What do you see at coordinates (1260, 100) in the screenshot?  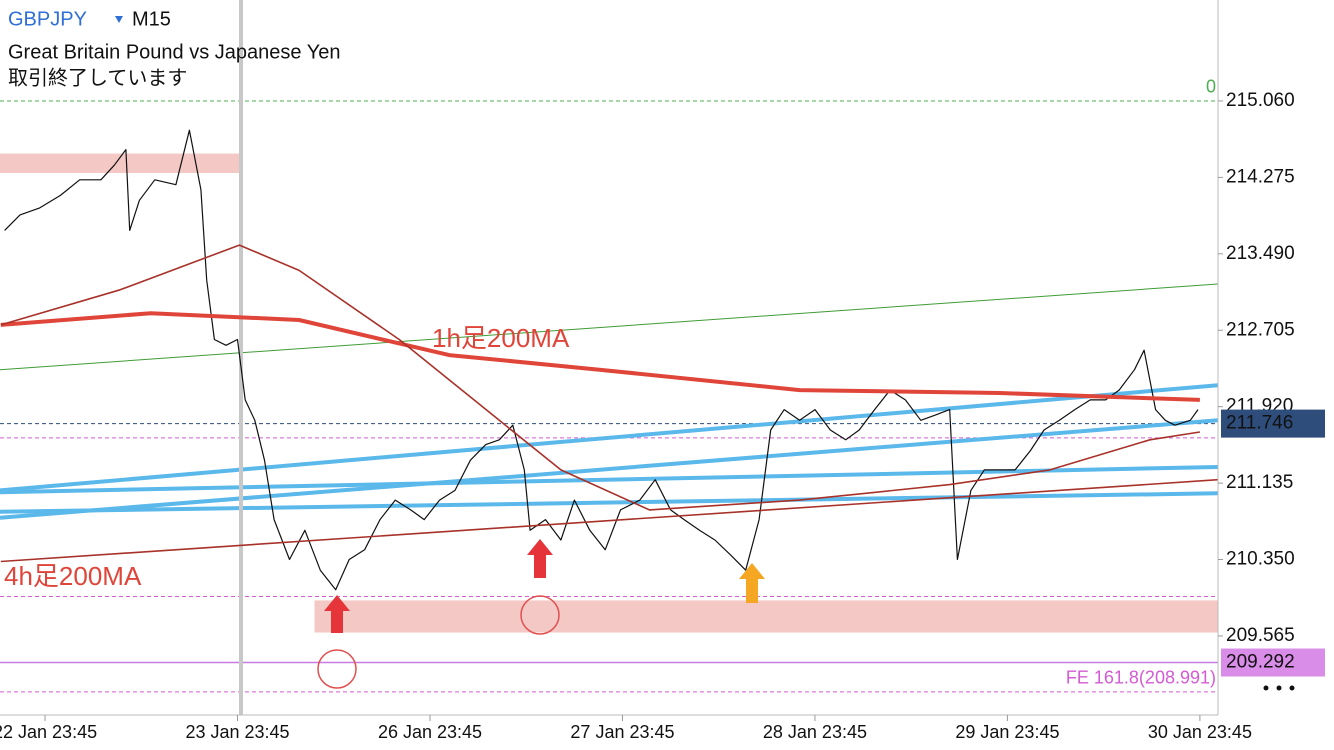 I see `y-tick-label: 215.060` at bounding box center [1260, 100].